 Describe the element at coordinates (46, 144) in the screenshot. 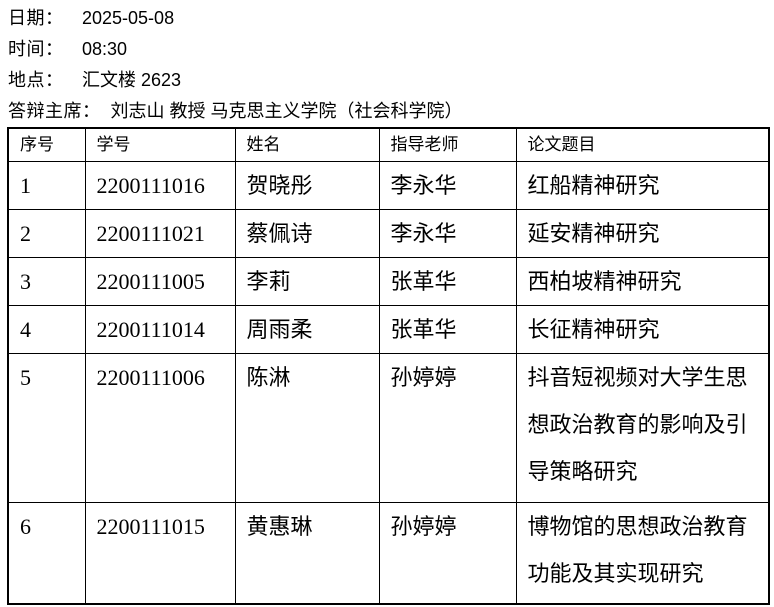

I see `col-header-index: 序号` at that location.